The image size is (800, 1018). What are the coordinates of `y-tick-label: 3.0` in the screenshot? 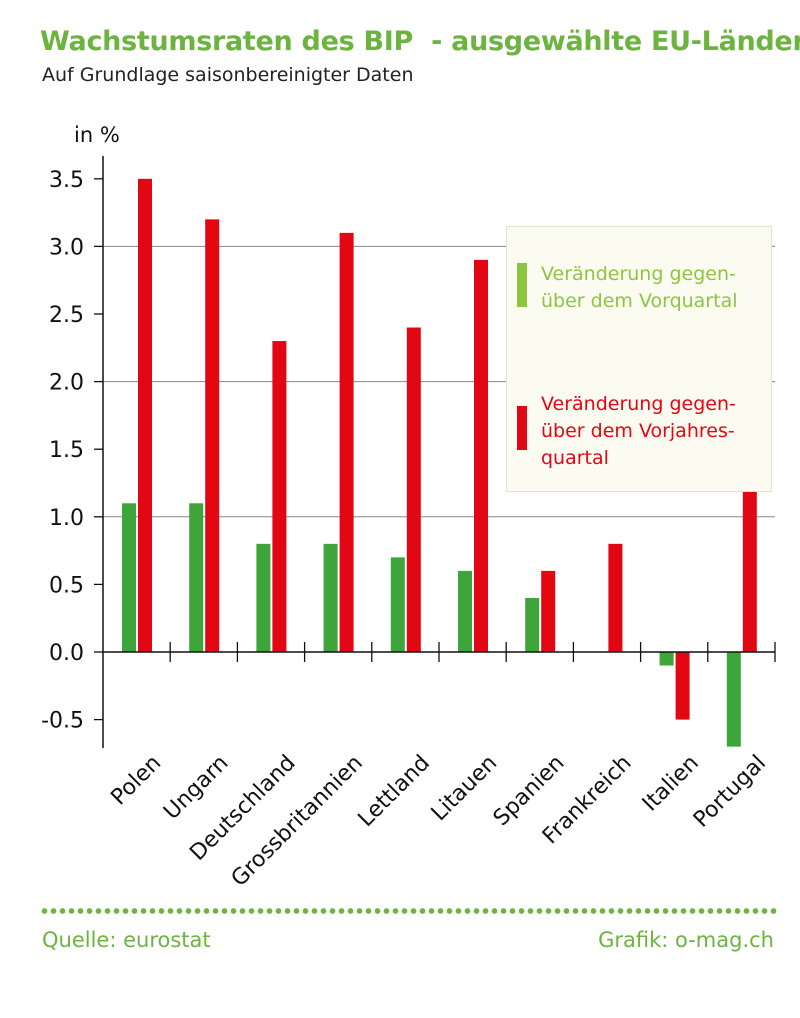 It's located at (66, 247).